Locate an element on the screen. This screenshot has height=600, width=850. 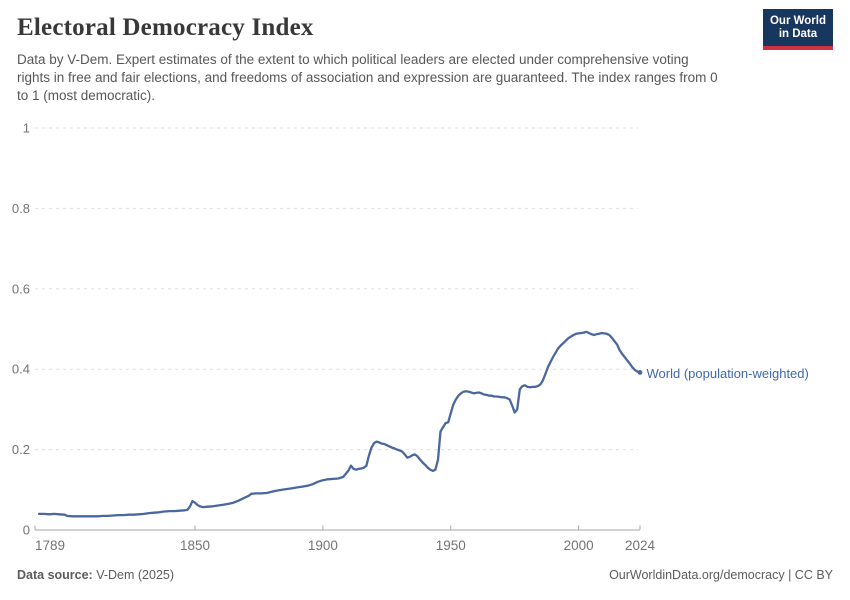
x-tick-label-1950: 1950 is located at coordinates (451, 545).